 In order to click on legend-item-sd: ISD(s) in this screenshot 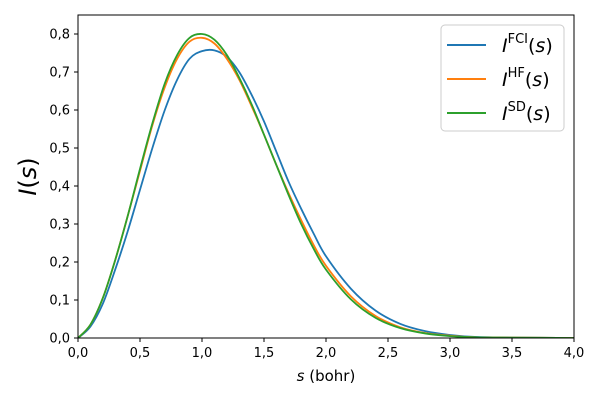, I will do `click(499, 112)`.